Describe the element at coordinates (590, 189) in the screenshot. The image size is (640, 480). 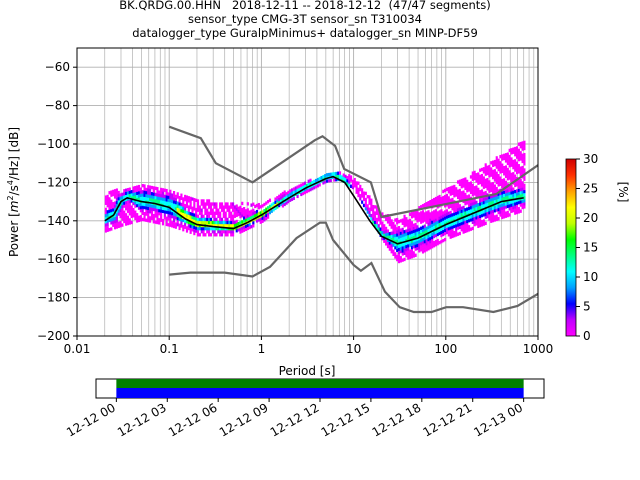
I see `colorbar-tick-label: 25` at that location.